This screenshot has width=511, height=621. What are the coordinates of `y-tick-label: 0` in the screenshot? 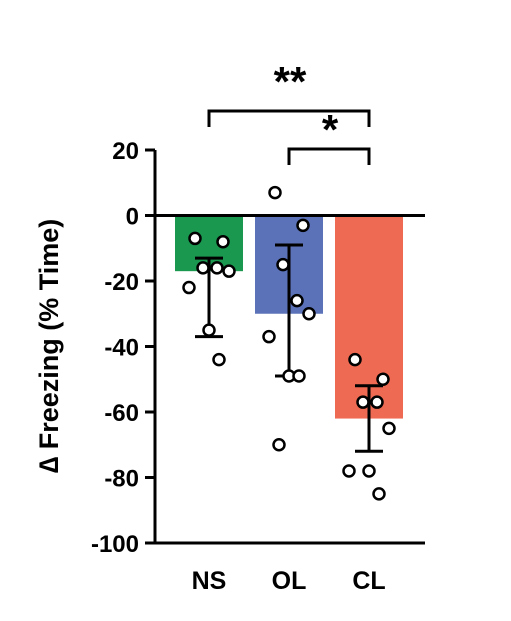 It's located at (132, 217).